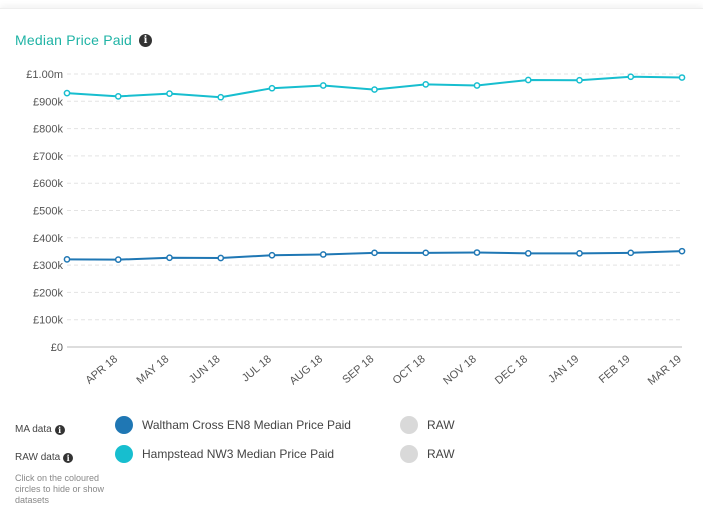 Image resolution: width=703 pixels, height=518 pixels. What do you see at coordinates (124, 454) in the screenshot?
I see `legend-dot-hampstead` at bounding box center [124, 454].